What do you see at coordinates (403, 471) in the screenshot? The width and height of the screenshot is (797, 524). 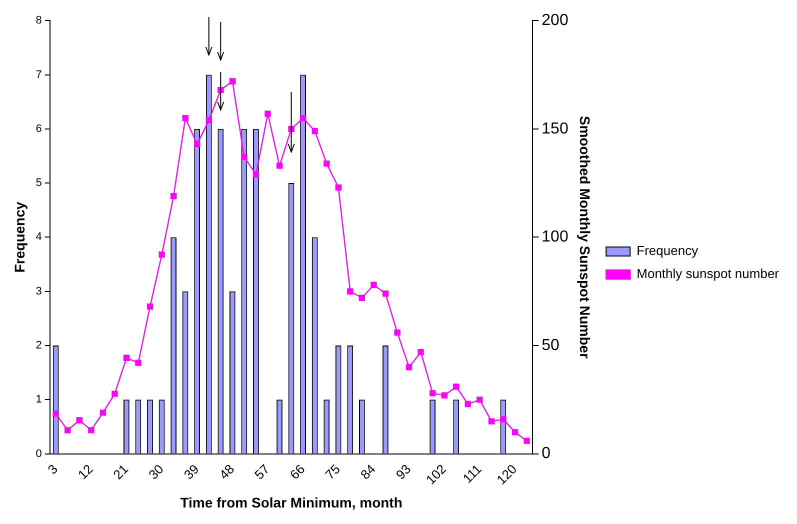 I see `x-tick-label: 93` at bounding box center [403, 471].